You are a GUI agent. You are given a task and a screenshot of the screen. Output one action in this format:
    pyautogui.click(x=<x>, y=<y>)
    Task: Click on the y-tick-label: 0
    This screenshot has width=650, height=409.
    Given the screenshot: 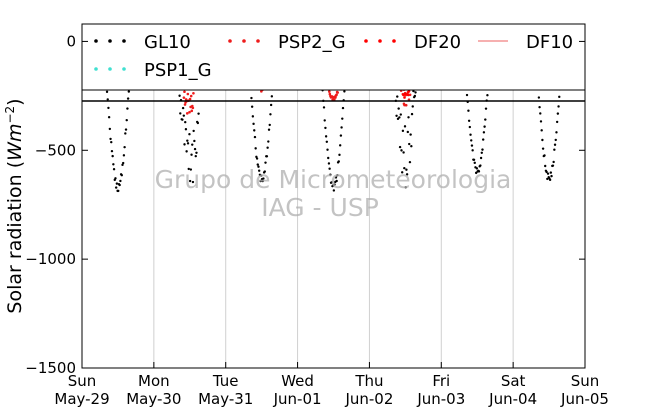 What is the action you would take?
    pyautogui.click(x=71, y=41)
    